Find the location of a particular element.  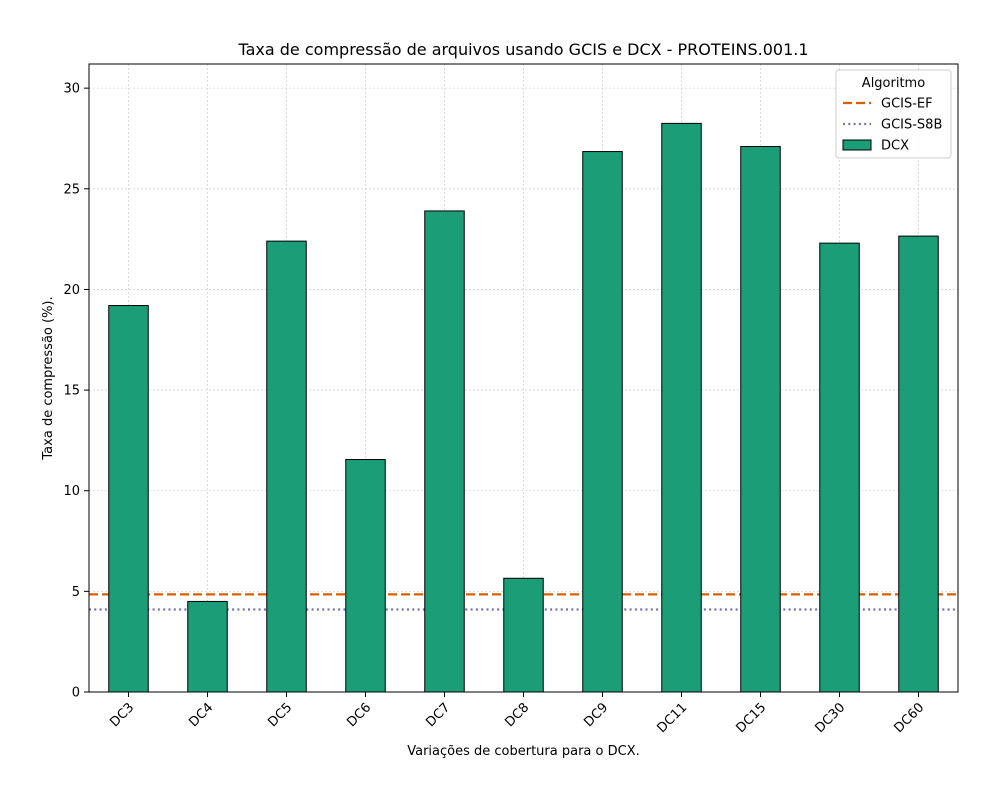

legend-label-dcx: DCX is located at coordinates (895, 146).